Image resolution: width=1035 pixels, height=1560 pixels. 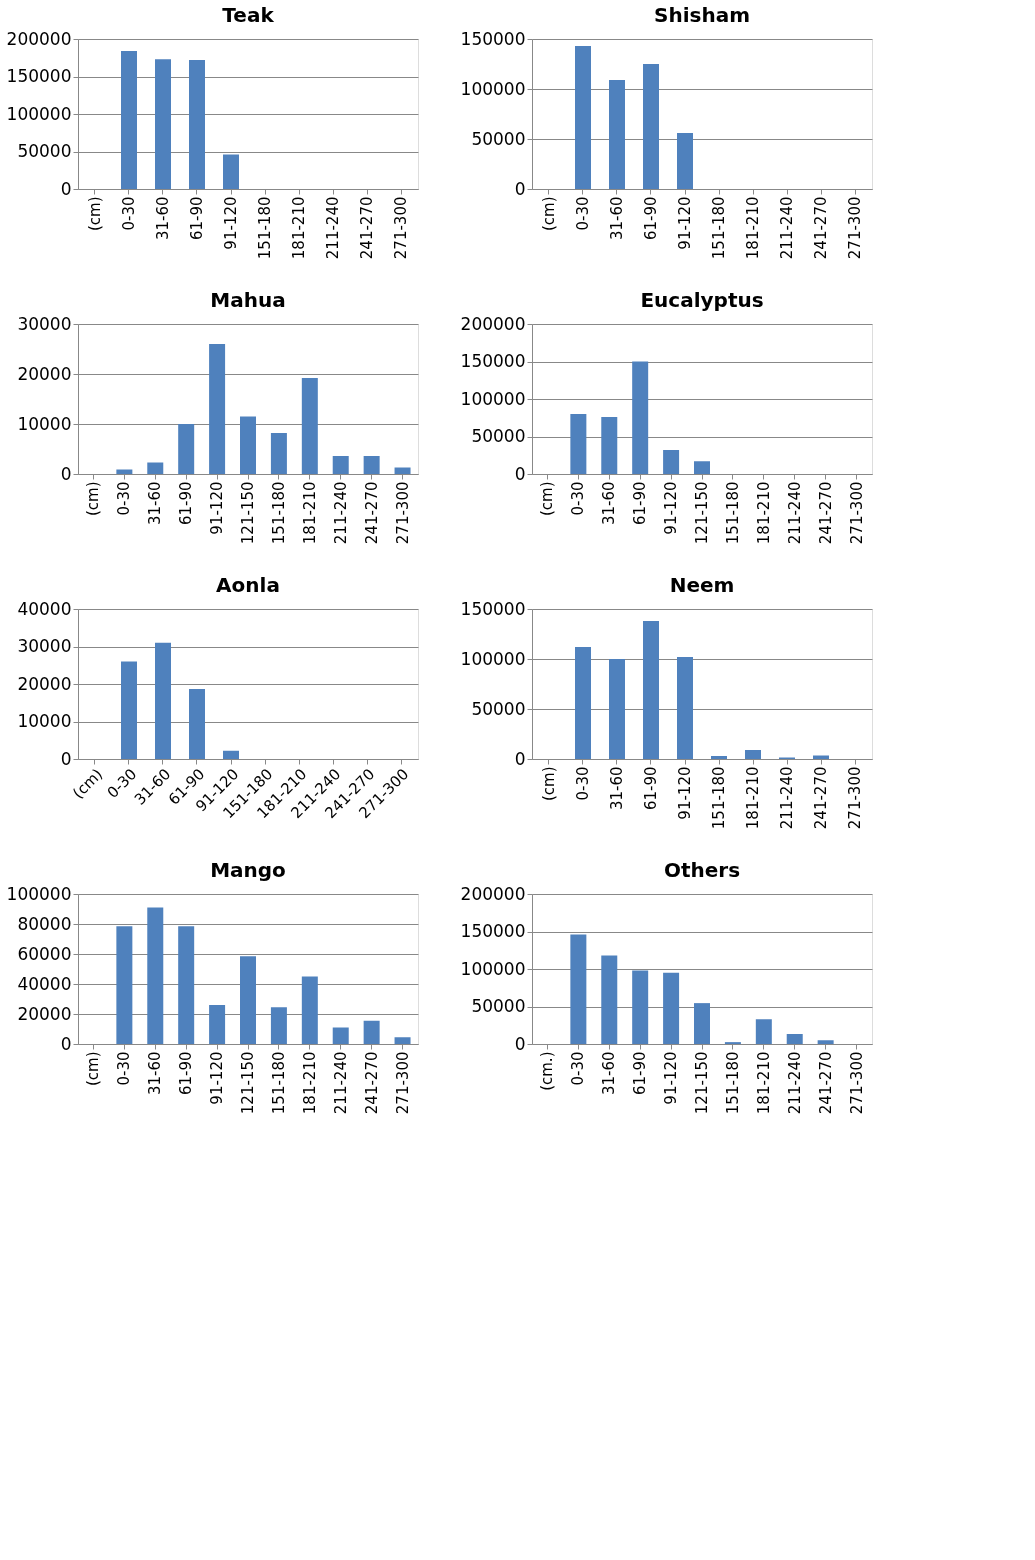 I want to click on y-tick-label: 50000, so click(x=44, y=151).